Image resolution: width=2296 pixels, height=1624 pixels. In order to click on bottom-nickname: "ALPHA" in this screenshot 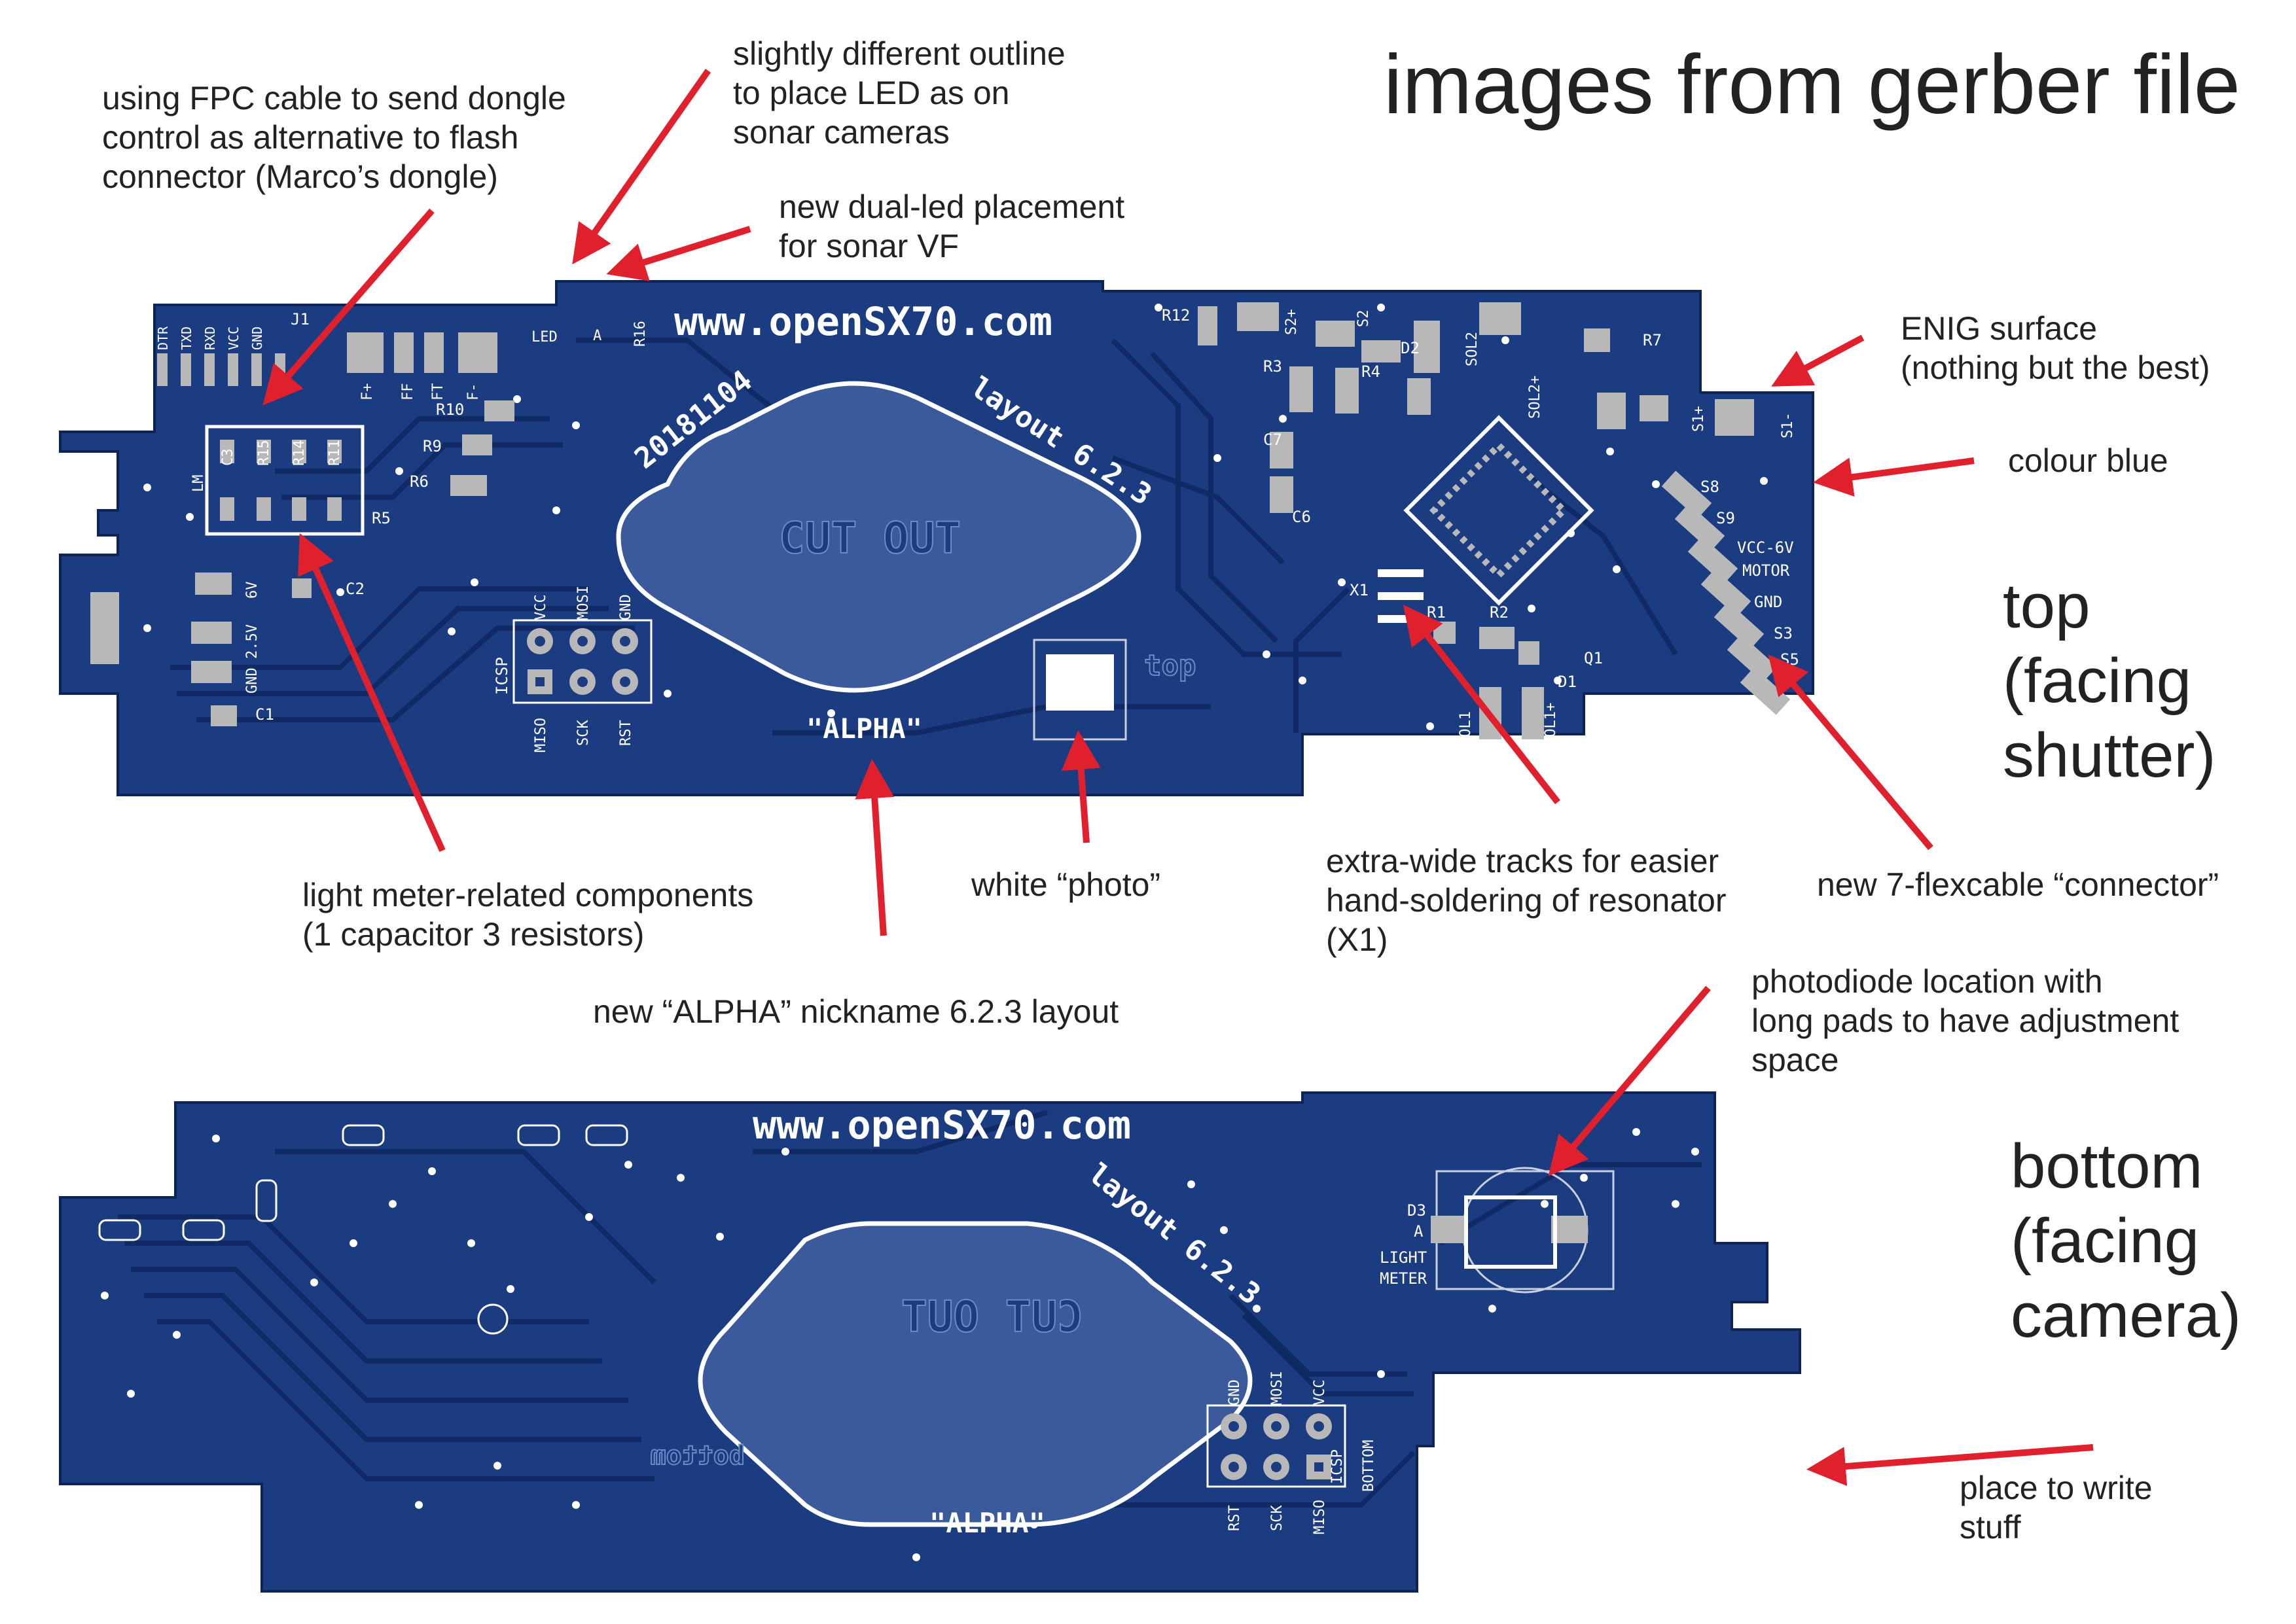, I will do `click(987, 1523)`.